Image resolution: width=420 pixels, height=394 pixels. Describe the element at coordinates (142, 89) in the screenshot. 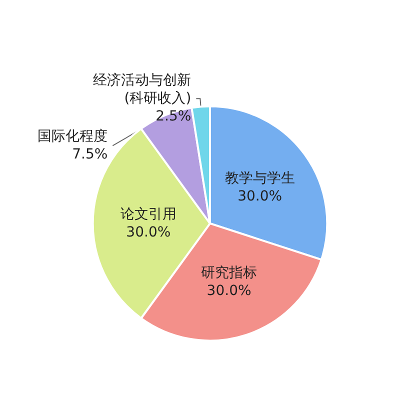

I see `slice-label: 经济活动与创新 (科研收入)` at that location.